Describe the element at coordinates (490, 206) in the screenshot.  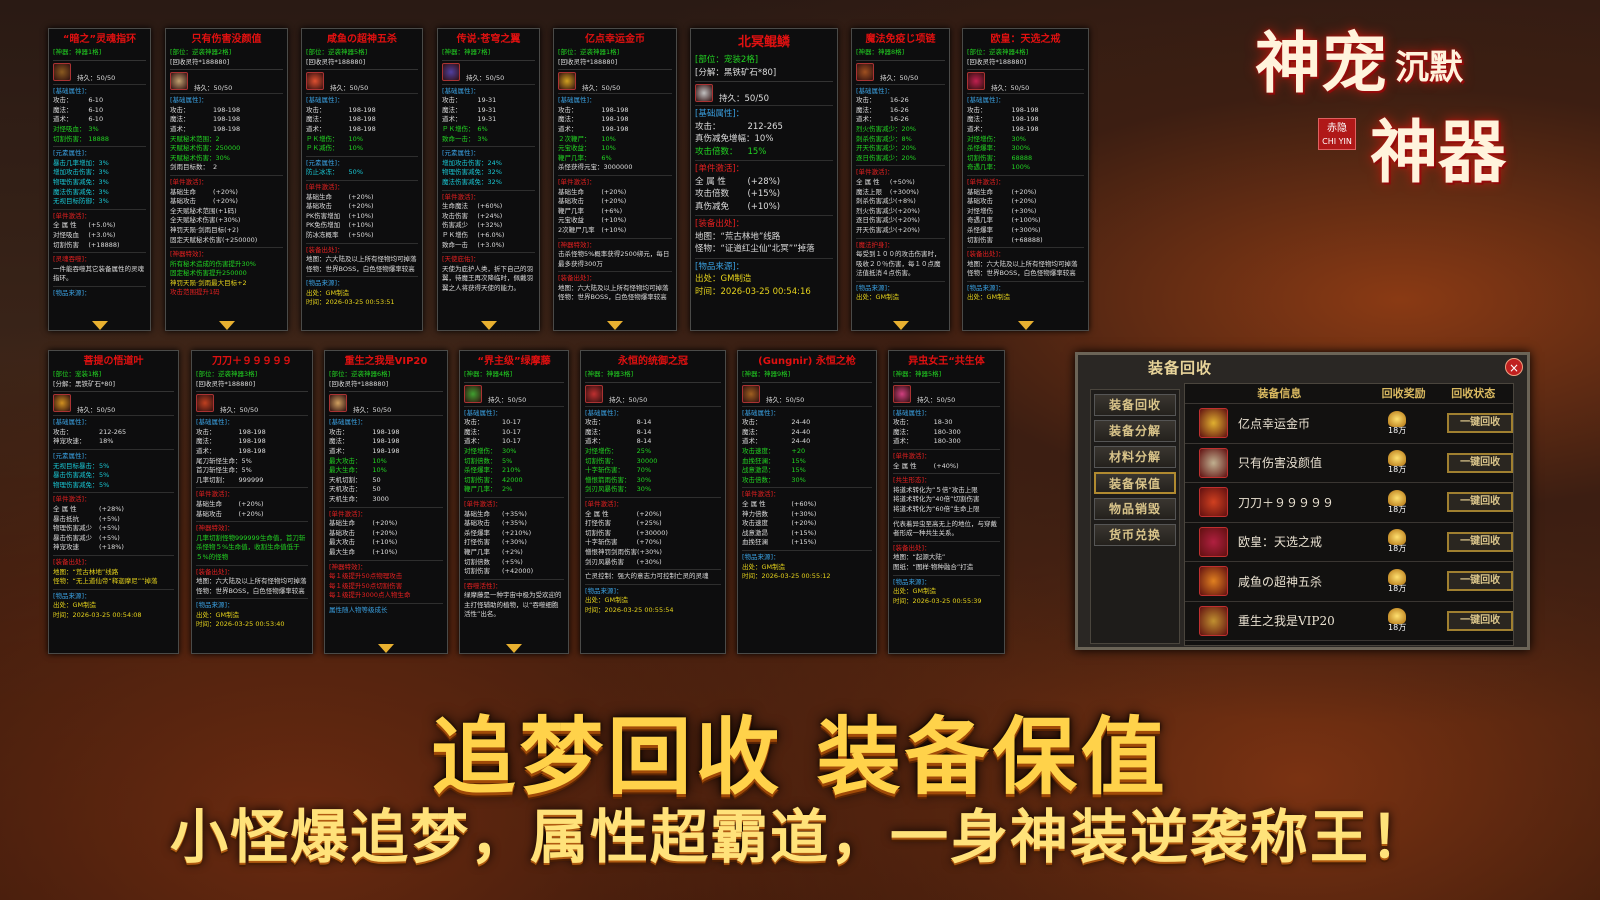
I see `attr-value: (+60%)` at that location.